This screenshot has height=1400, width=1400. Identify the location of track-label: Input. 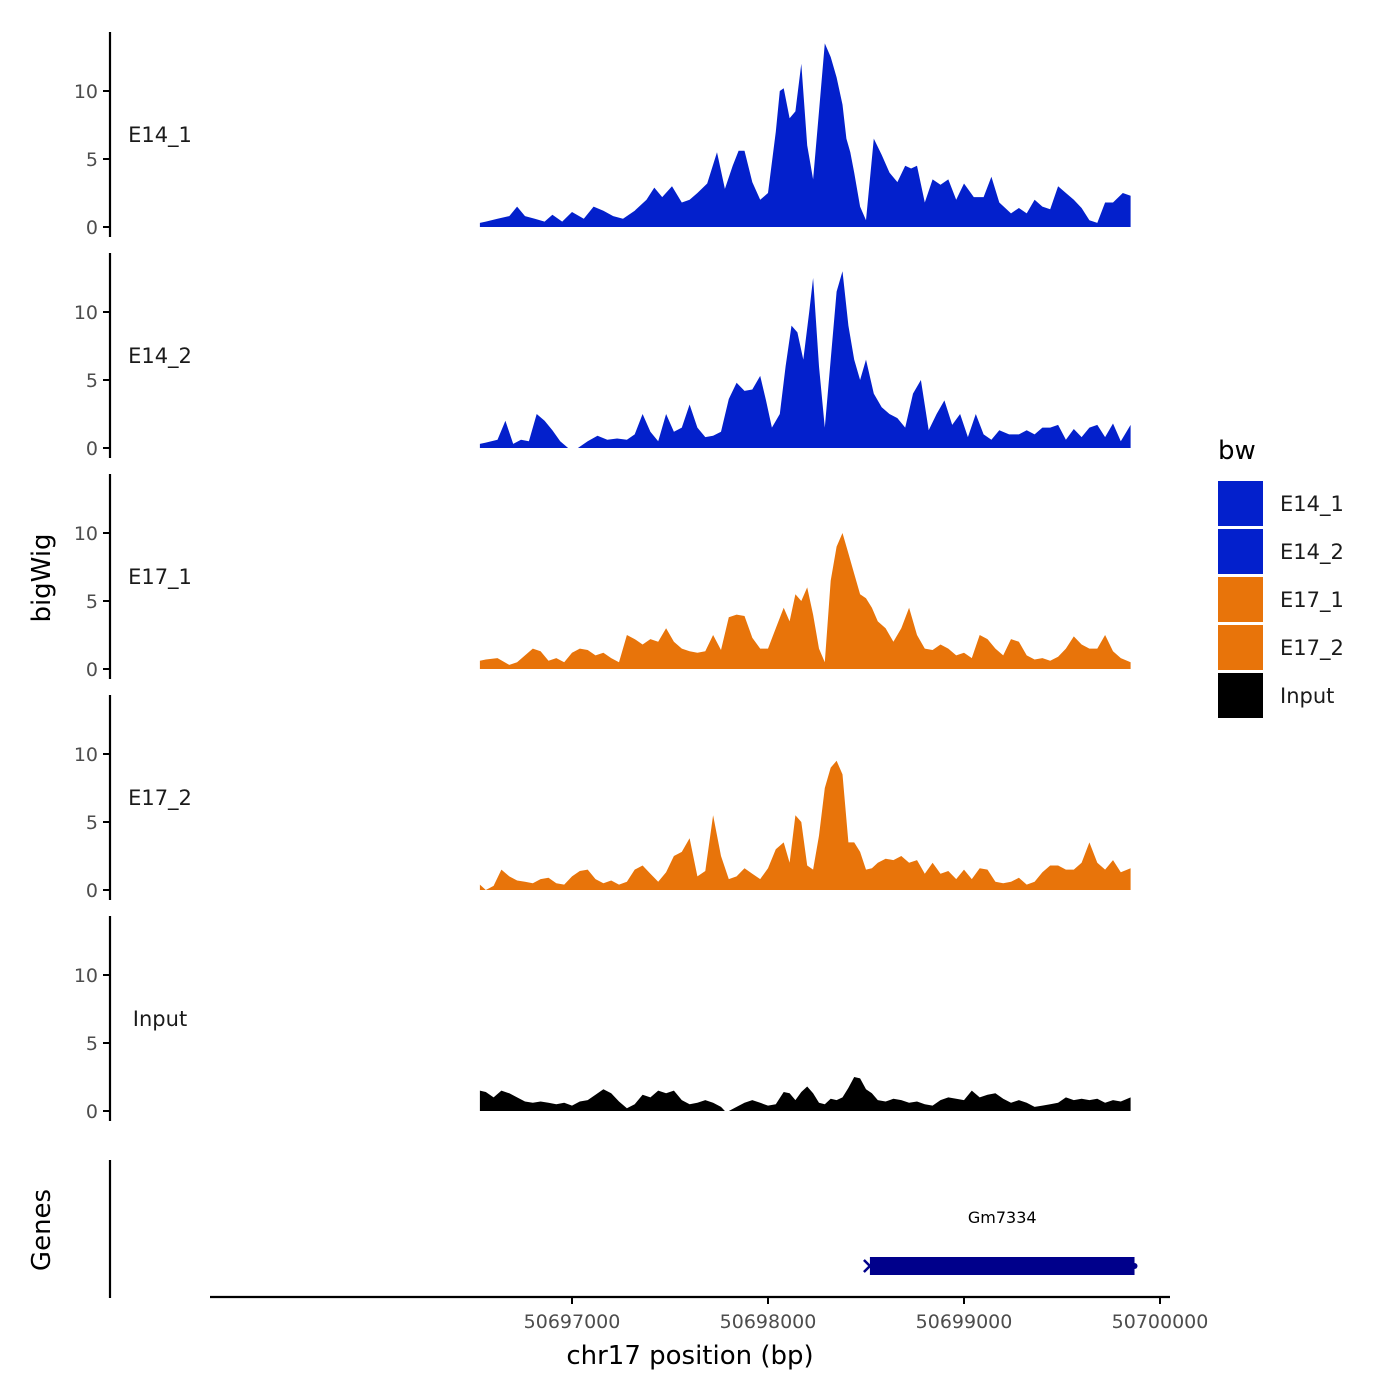
(160, 1019).